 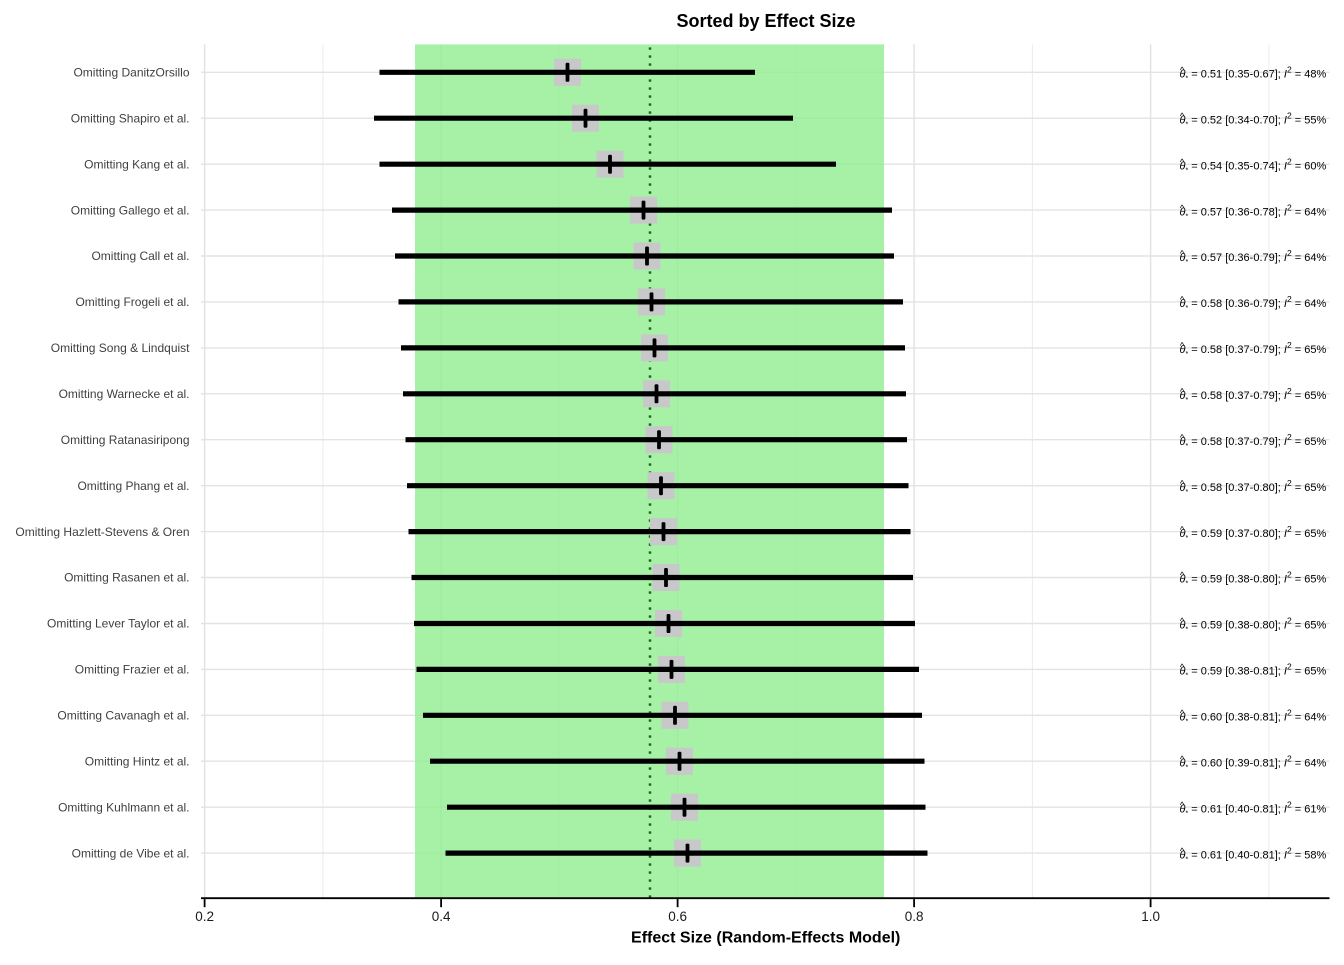 I want to click on svg-text: Omitting Warnecke et al., so click(x=124, y=394).